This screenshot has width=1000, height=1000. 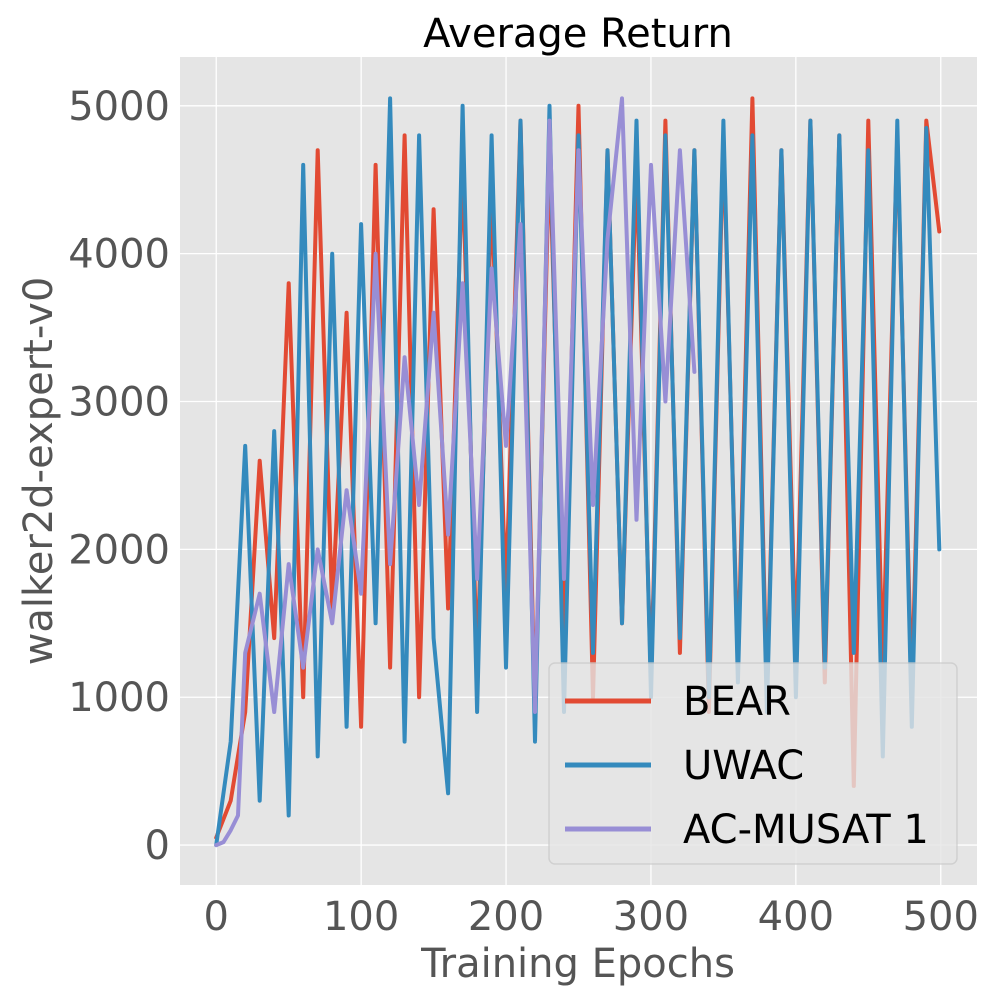 I want to click on y-tick-label: 0, so click(x=157, y=846).